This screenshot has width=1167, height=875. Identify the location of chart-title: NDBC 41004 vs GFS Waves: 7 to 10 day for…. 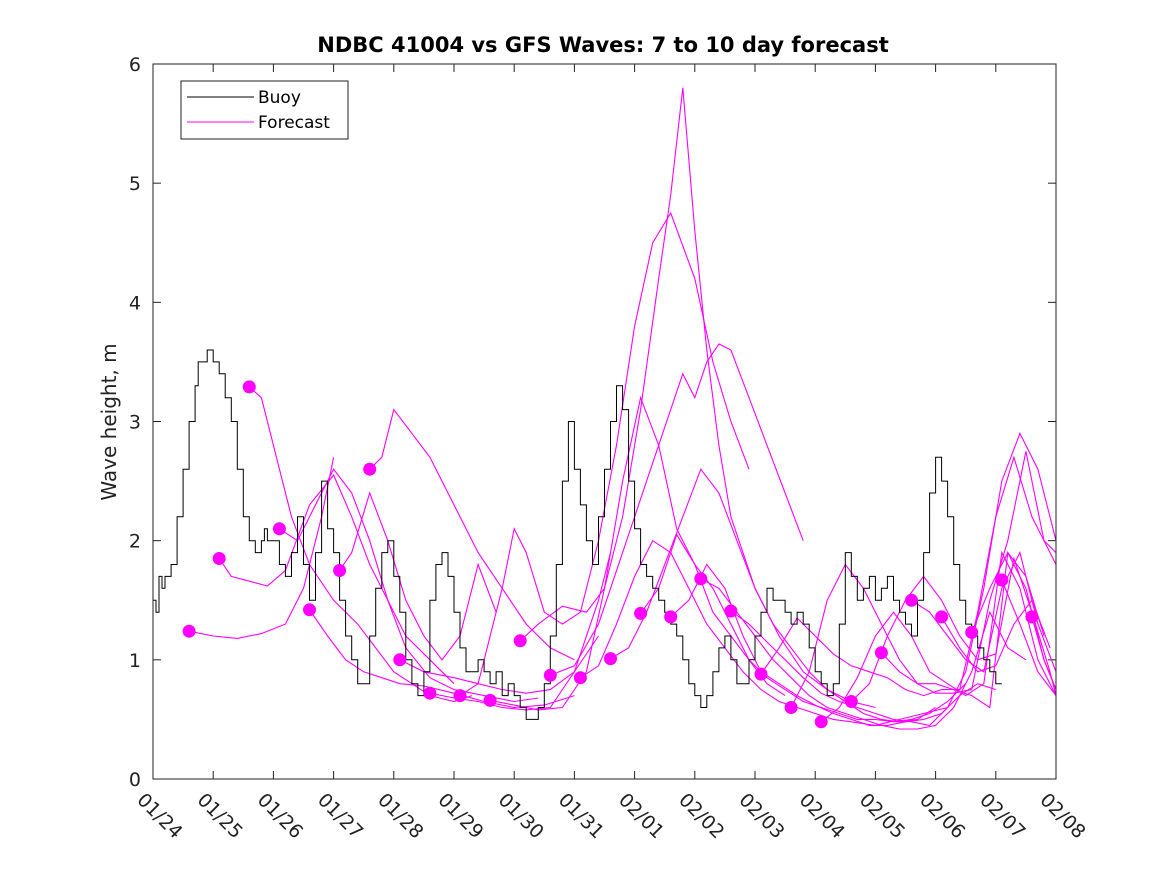
(602, 45).